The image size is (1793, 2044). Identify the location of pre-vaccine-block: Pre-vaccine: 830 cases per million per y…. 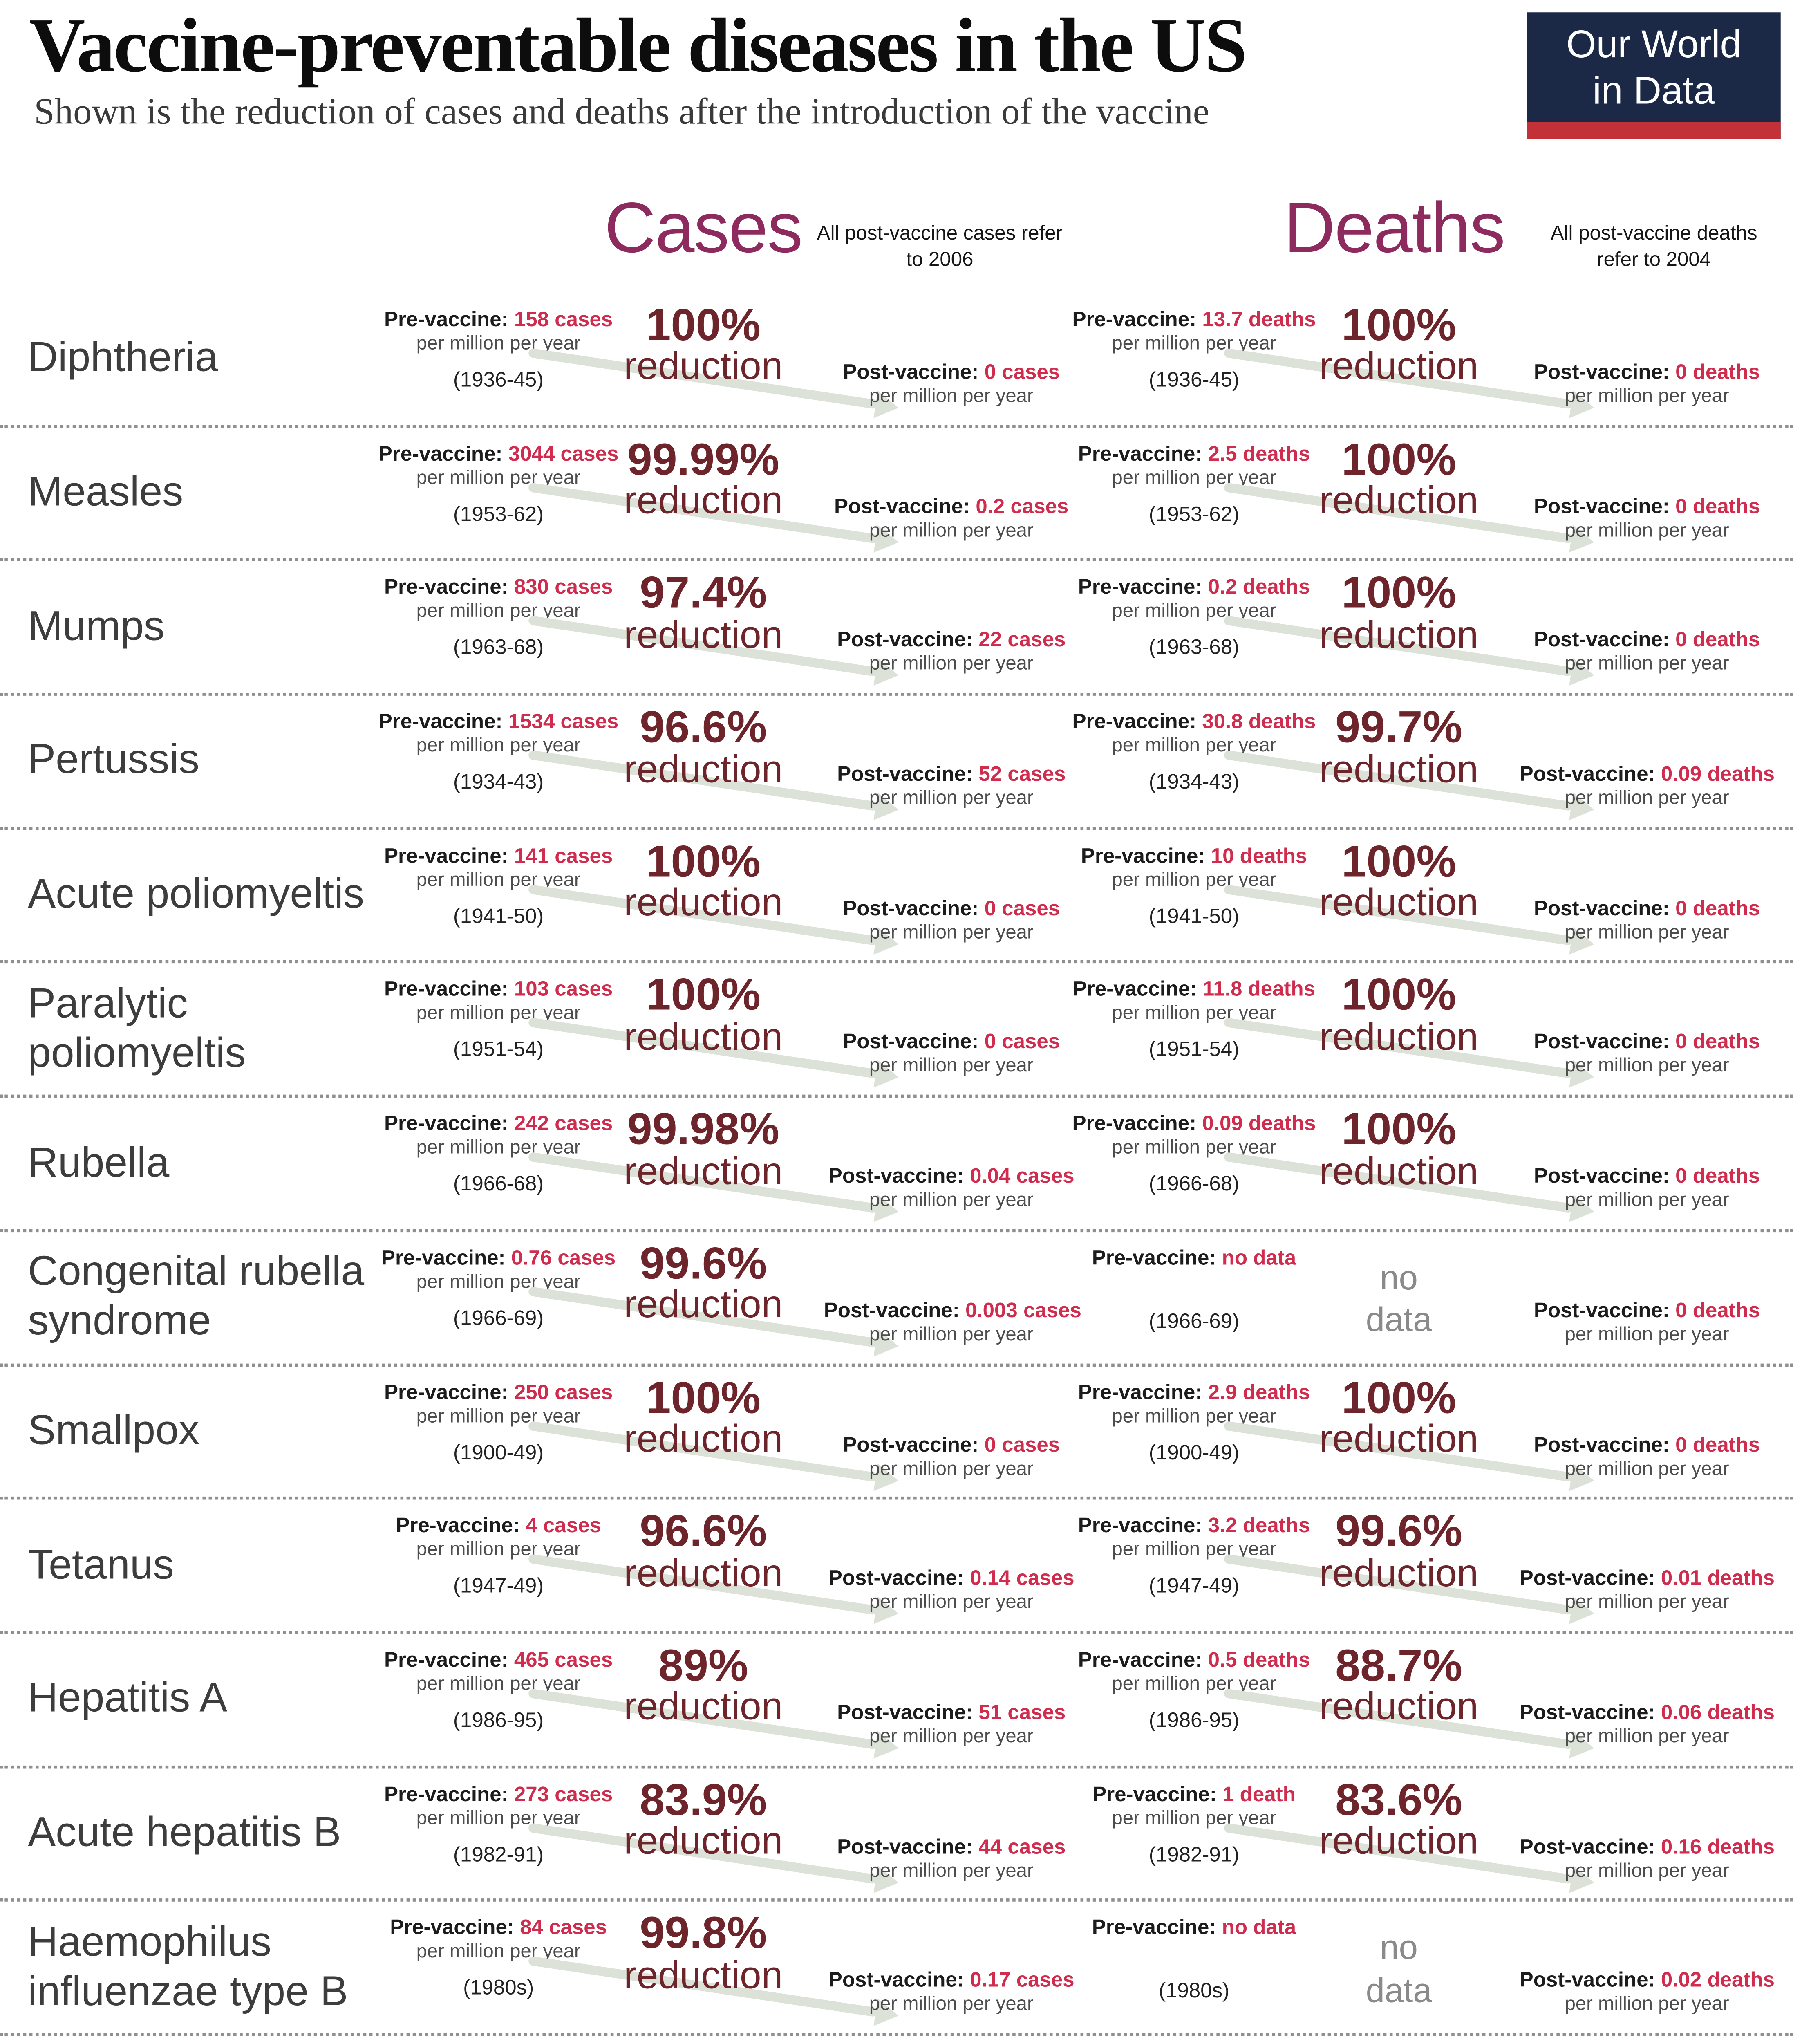
(499, 618).